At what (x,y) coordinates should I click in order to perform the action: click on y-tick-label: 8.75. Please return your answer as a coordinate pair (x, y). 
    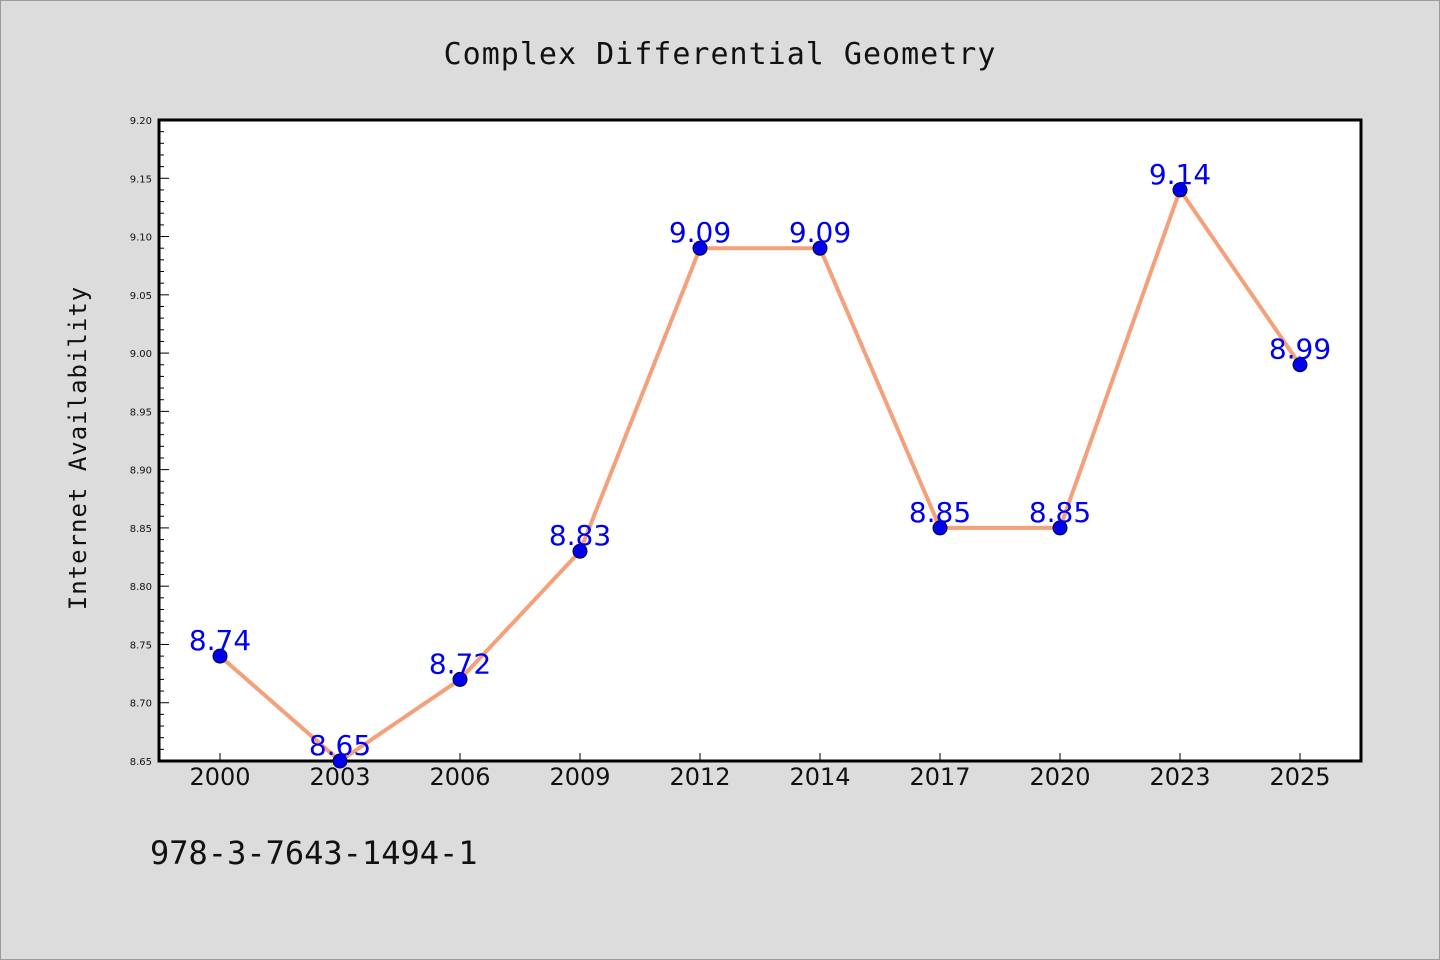
    Looking at the image, I should click on (141, 645).